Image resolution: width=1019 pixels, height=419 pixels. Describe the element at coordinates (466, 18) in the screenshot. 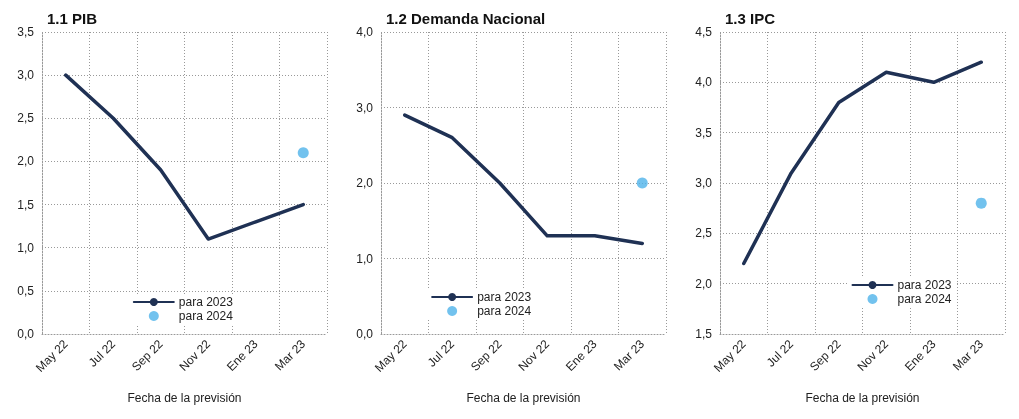

I see `chart-title: 1.2 Demanda Nacional` at that location.